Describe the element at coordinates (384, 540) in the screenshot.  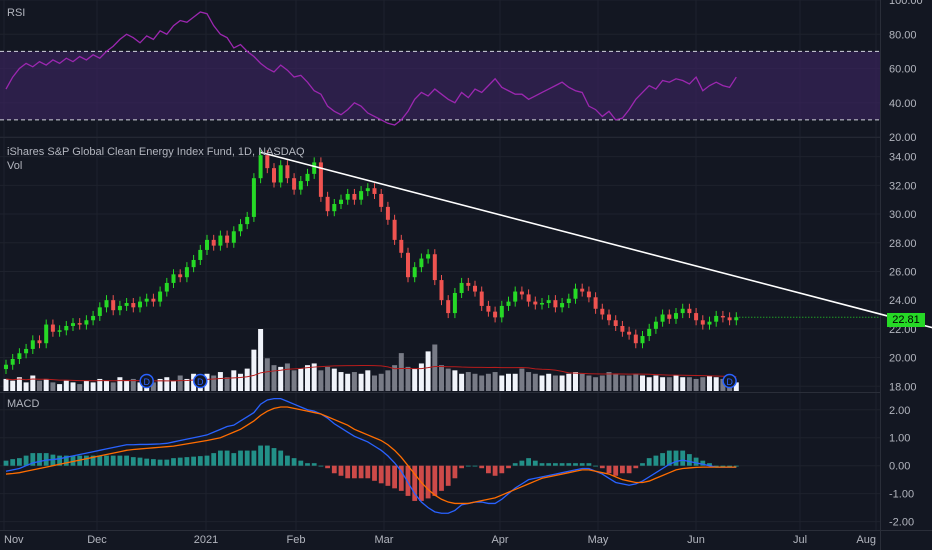
I see `x-tick-label: Mar` at that location.